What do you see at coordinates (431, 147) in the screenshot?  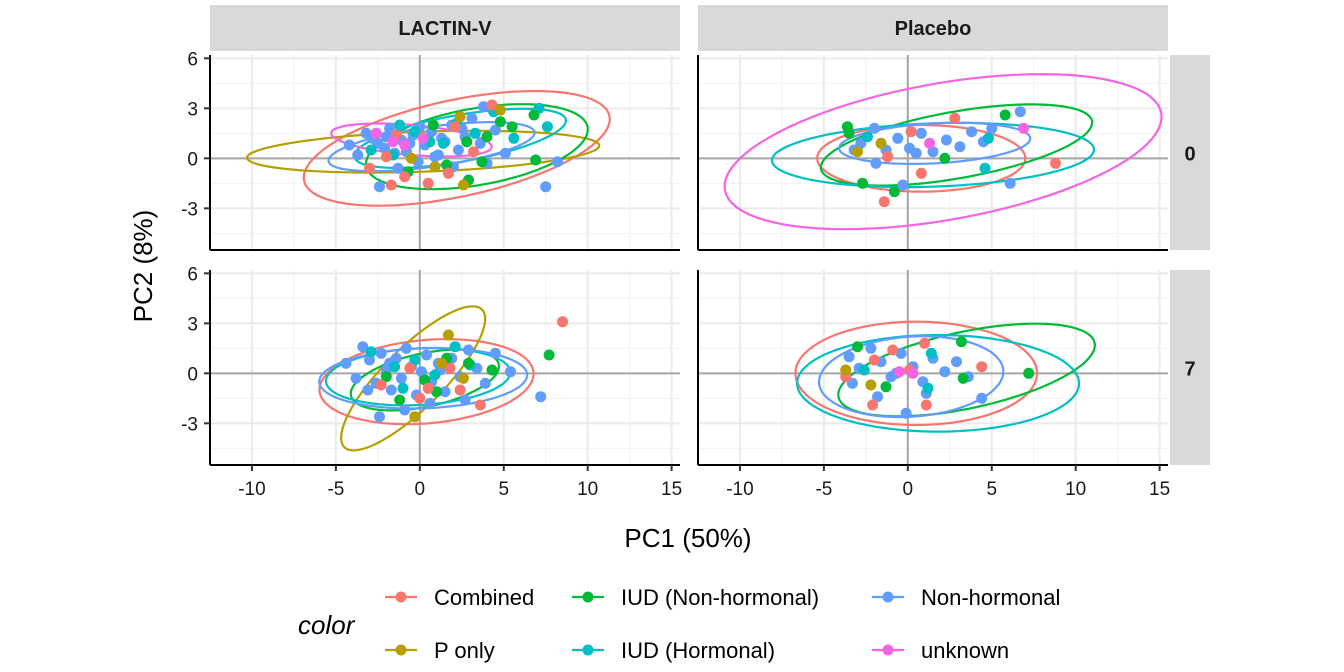 I see `ellipse-non-hormonal` at bounding box center [431, 147].